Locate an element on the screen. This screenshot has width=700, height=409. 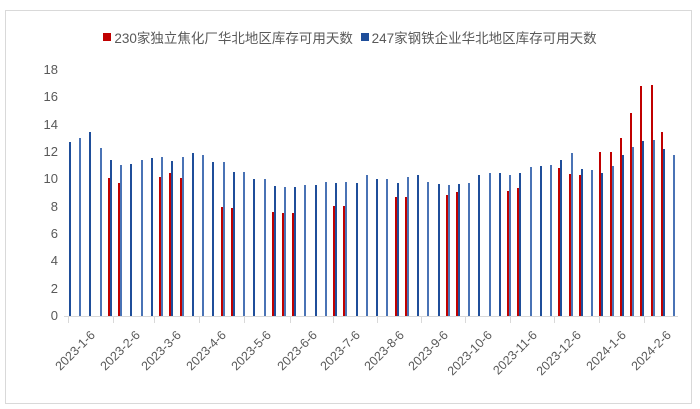
legend-label: 247家钢铁企业华北地区库存可用天数 is located at coordinates (484, 38).